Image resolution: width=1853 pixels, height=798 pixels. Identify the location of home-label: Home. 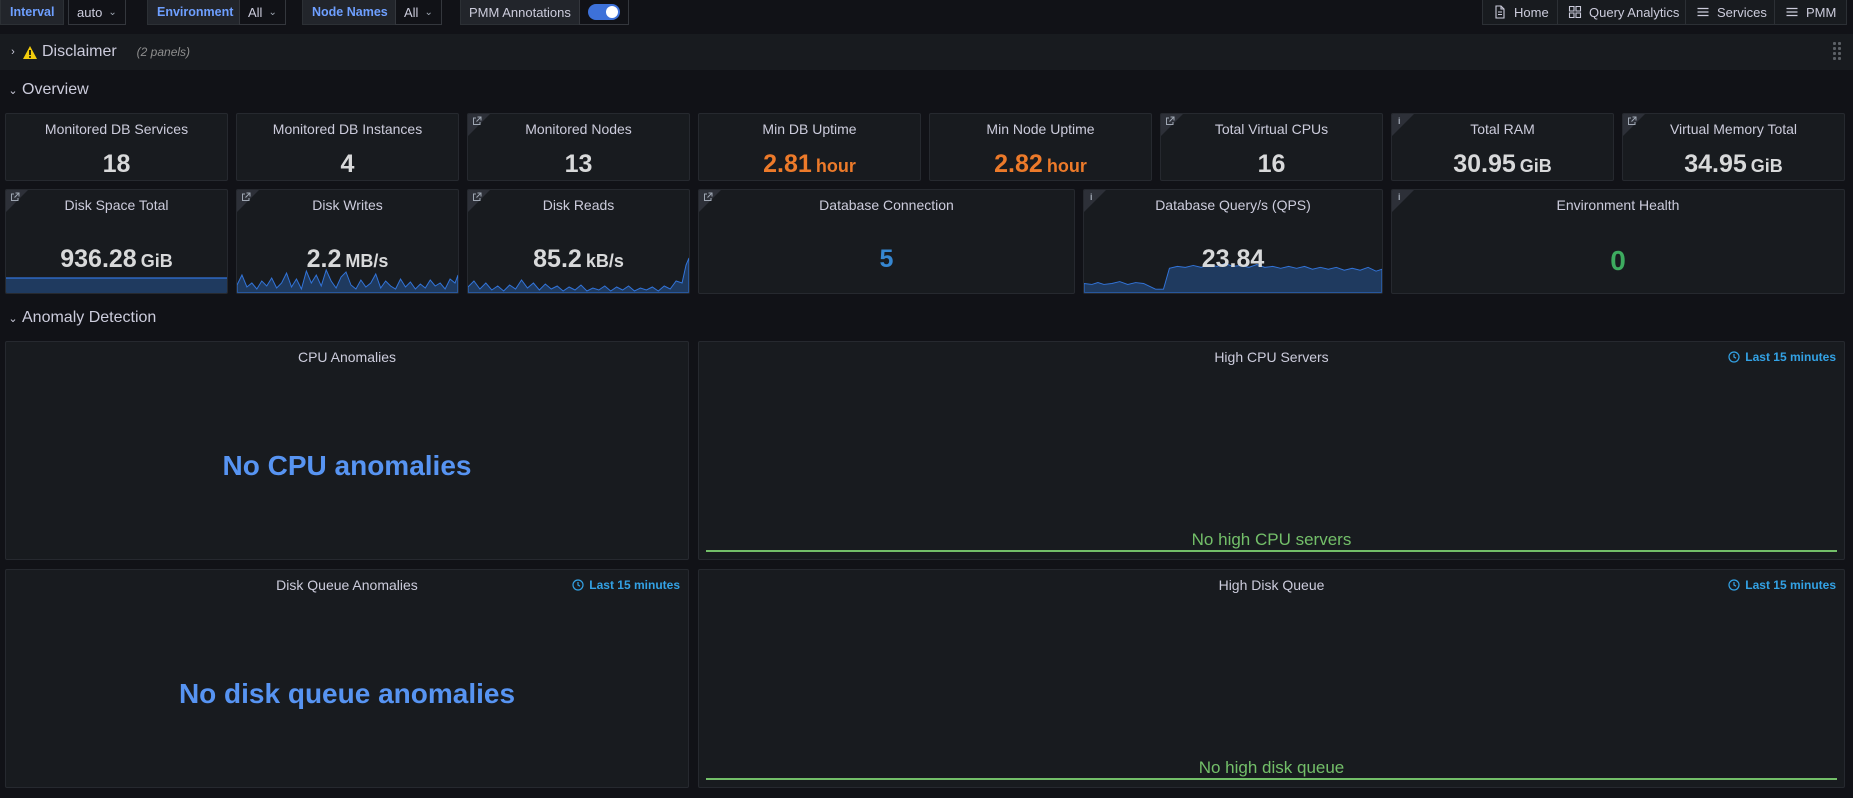
(1531, 12).